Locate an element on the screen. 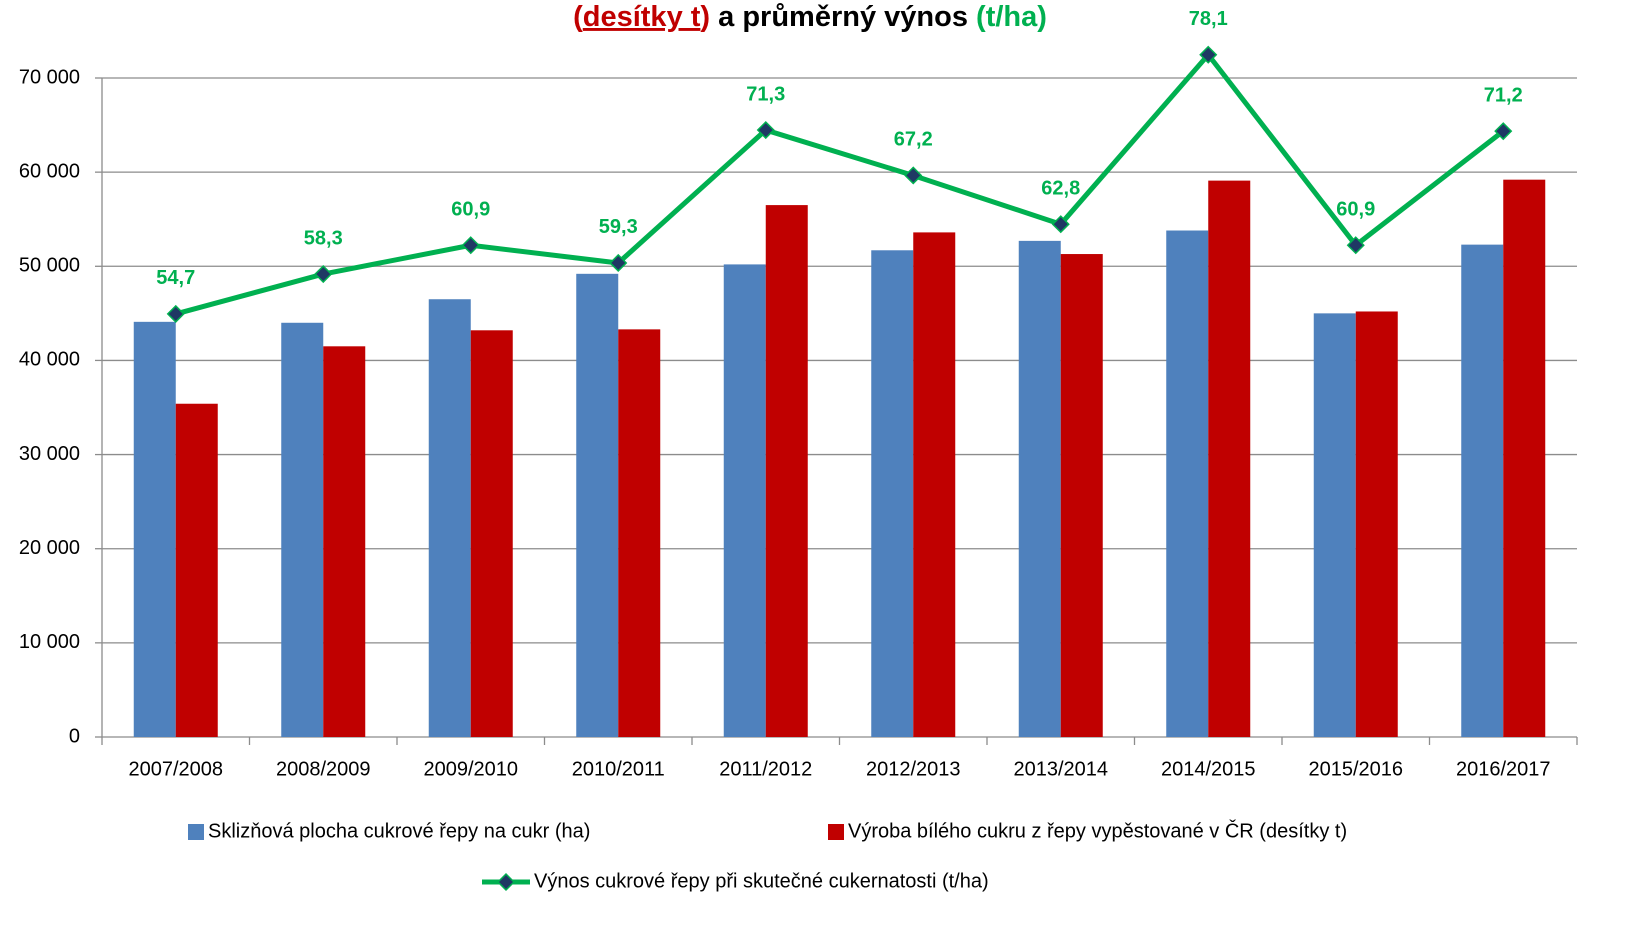 This screenshot has height=935, width=1640. y-tick-label: 30 000 is located at coordinates (49, 454).